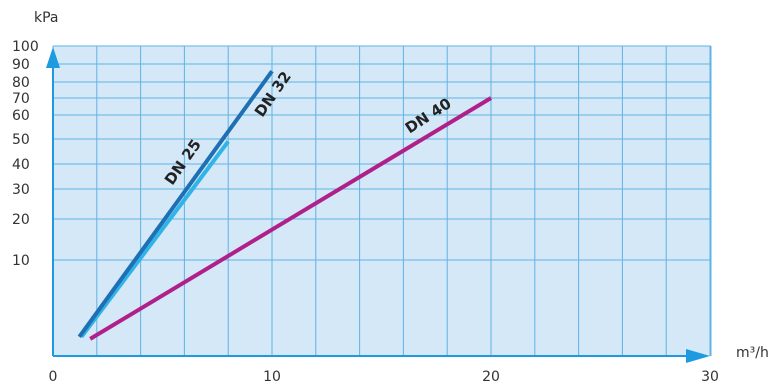  Describe the element at coordinates (21, 220) in the screenshot. I see `y-tick-label: 20` at that location.